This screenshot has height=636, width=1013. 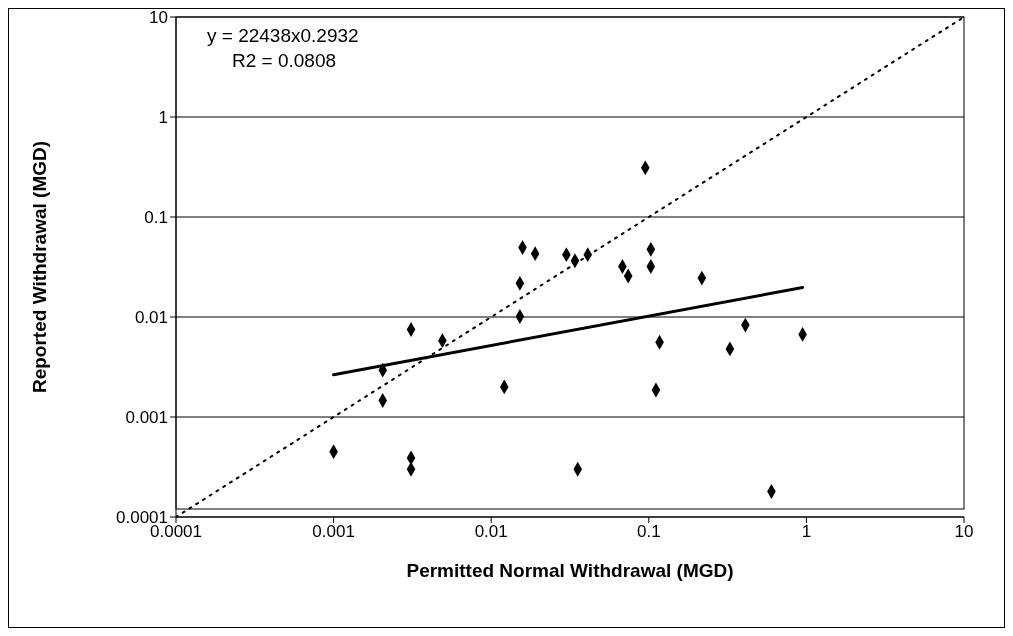 What do you see at coordinates (163, 118) in the screenshot?
I see `y-tick-label: 1` at bounding box center [163, 118].